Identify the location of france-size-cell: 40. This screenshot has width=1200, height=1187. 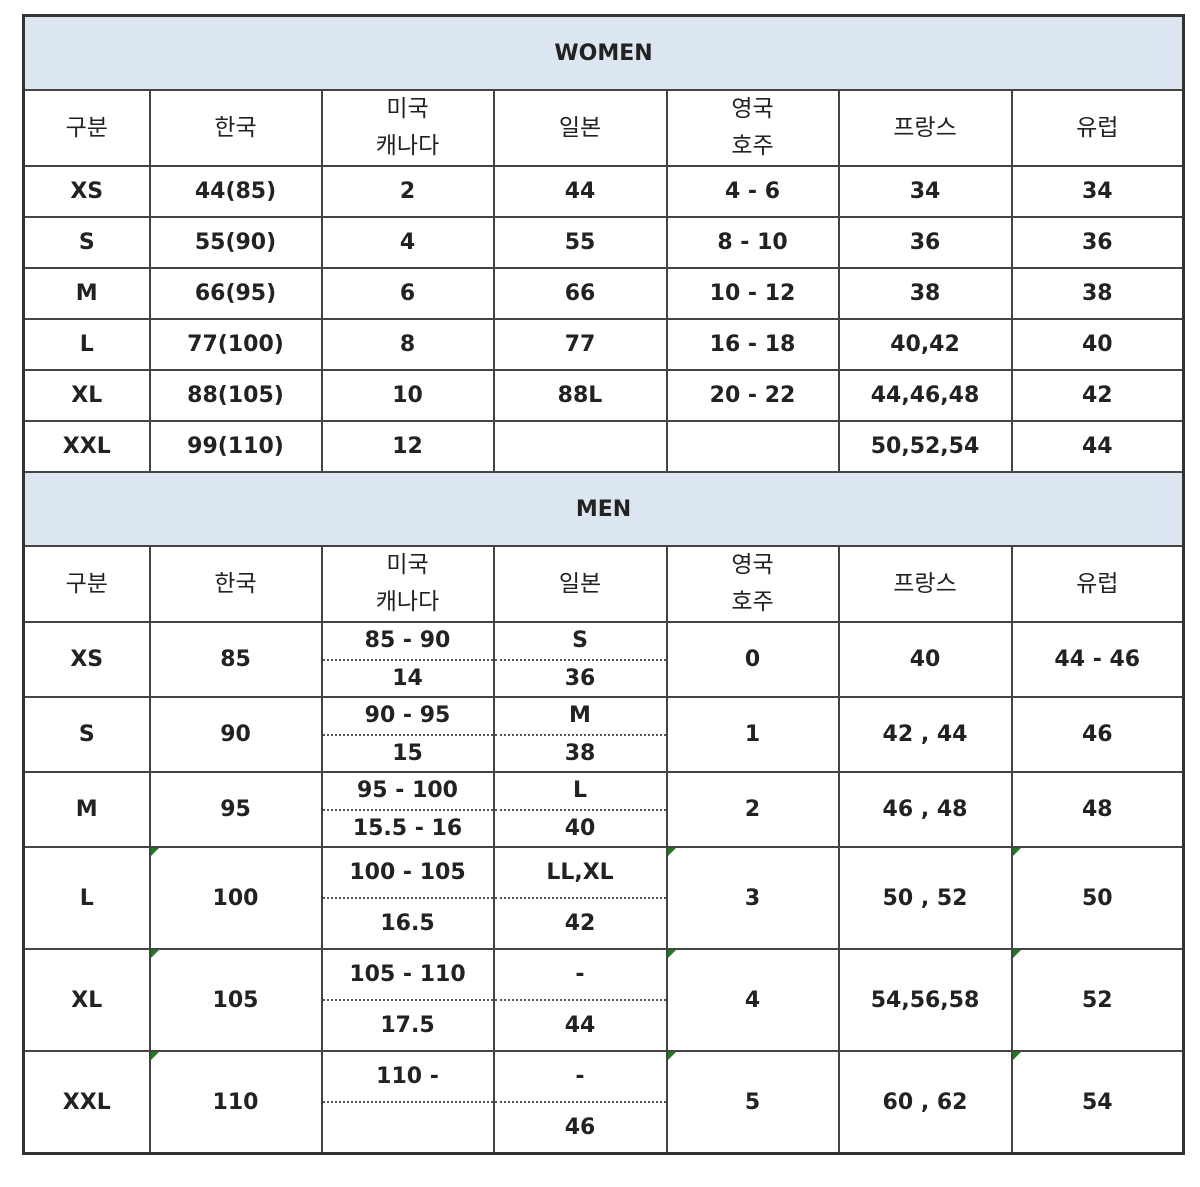
(925, 659).